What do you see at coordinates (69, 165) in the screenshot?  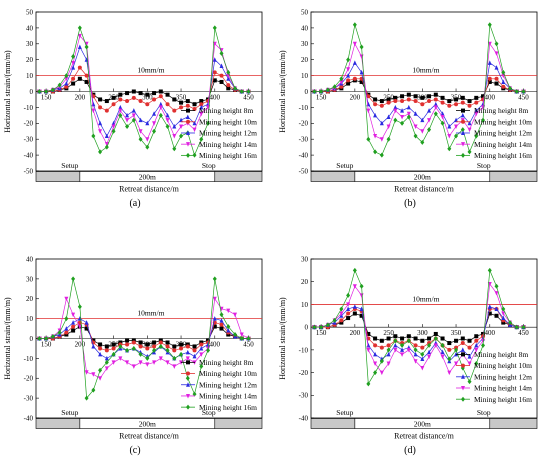 I see `setup-label: Setup` at bounding box center [69, 165].